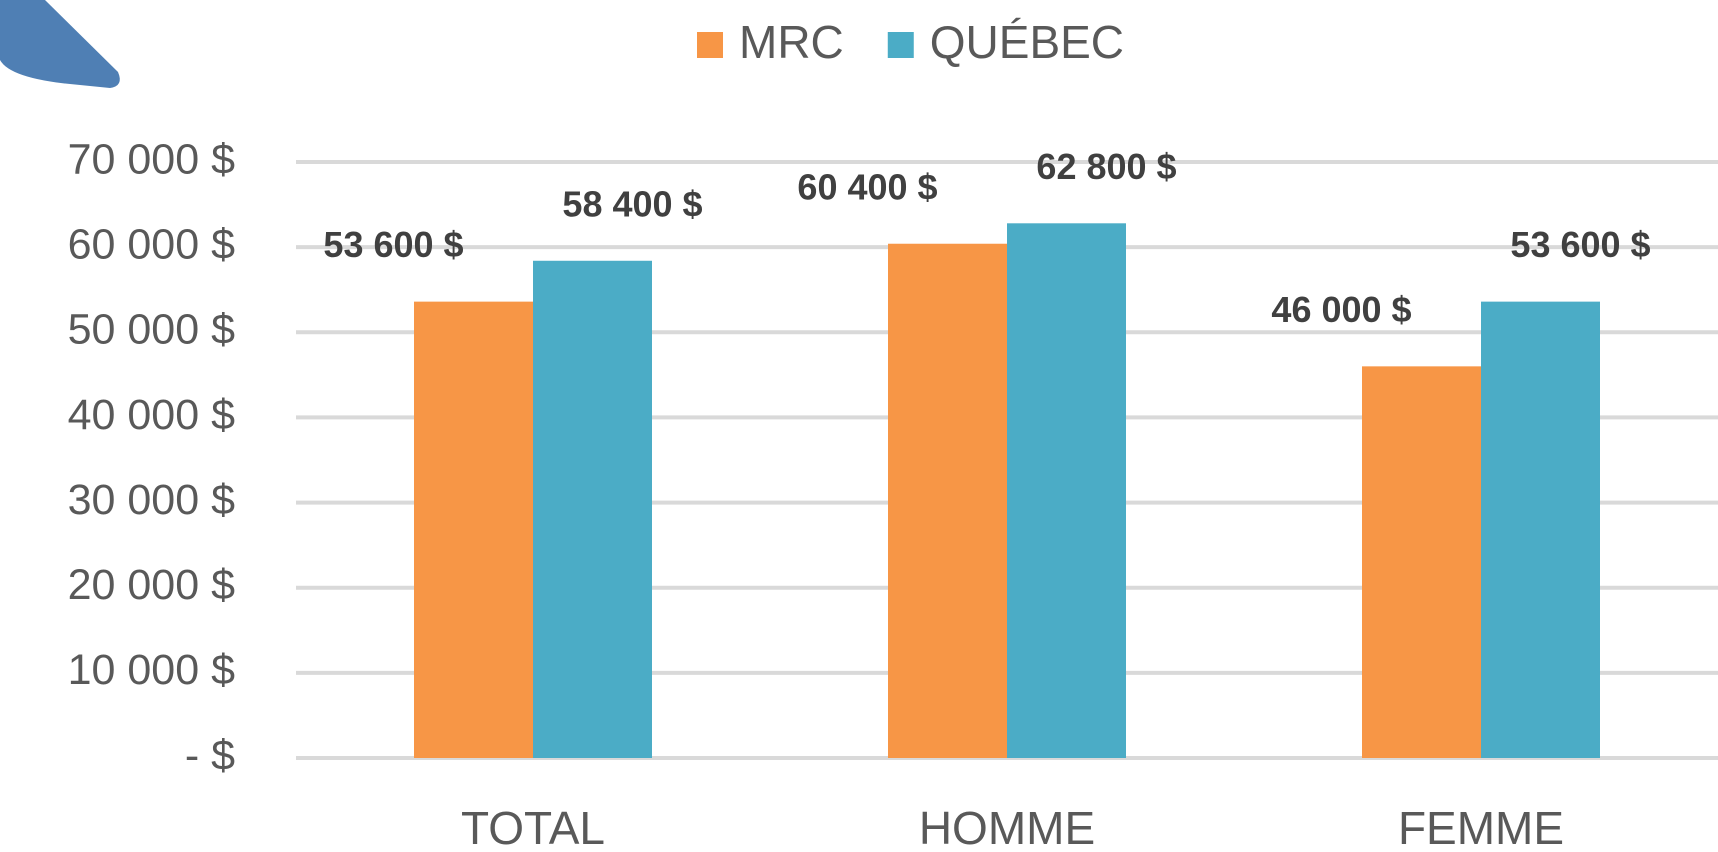  What do you see at coordinates (867, 186) in the screenshot?
I see `value-label: 60 400 $` at bounding box center [867, 186].